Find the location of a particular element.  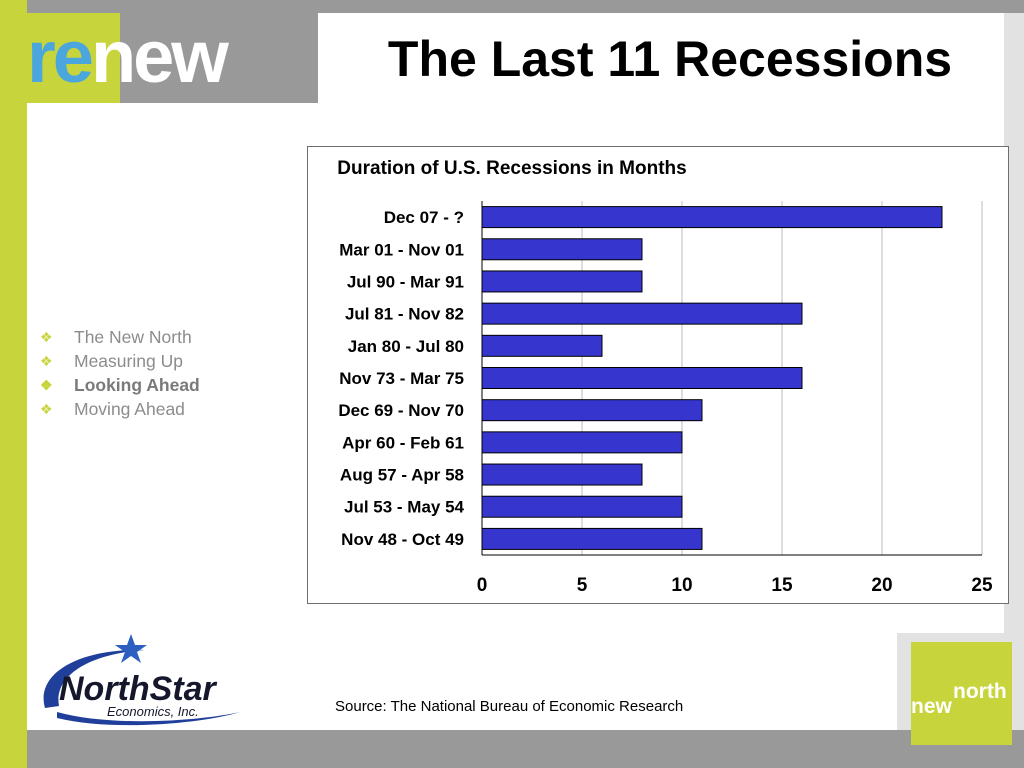

renew-logo-re: re is located at coordinates (60, 56).